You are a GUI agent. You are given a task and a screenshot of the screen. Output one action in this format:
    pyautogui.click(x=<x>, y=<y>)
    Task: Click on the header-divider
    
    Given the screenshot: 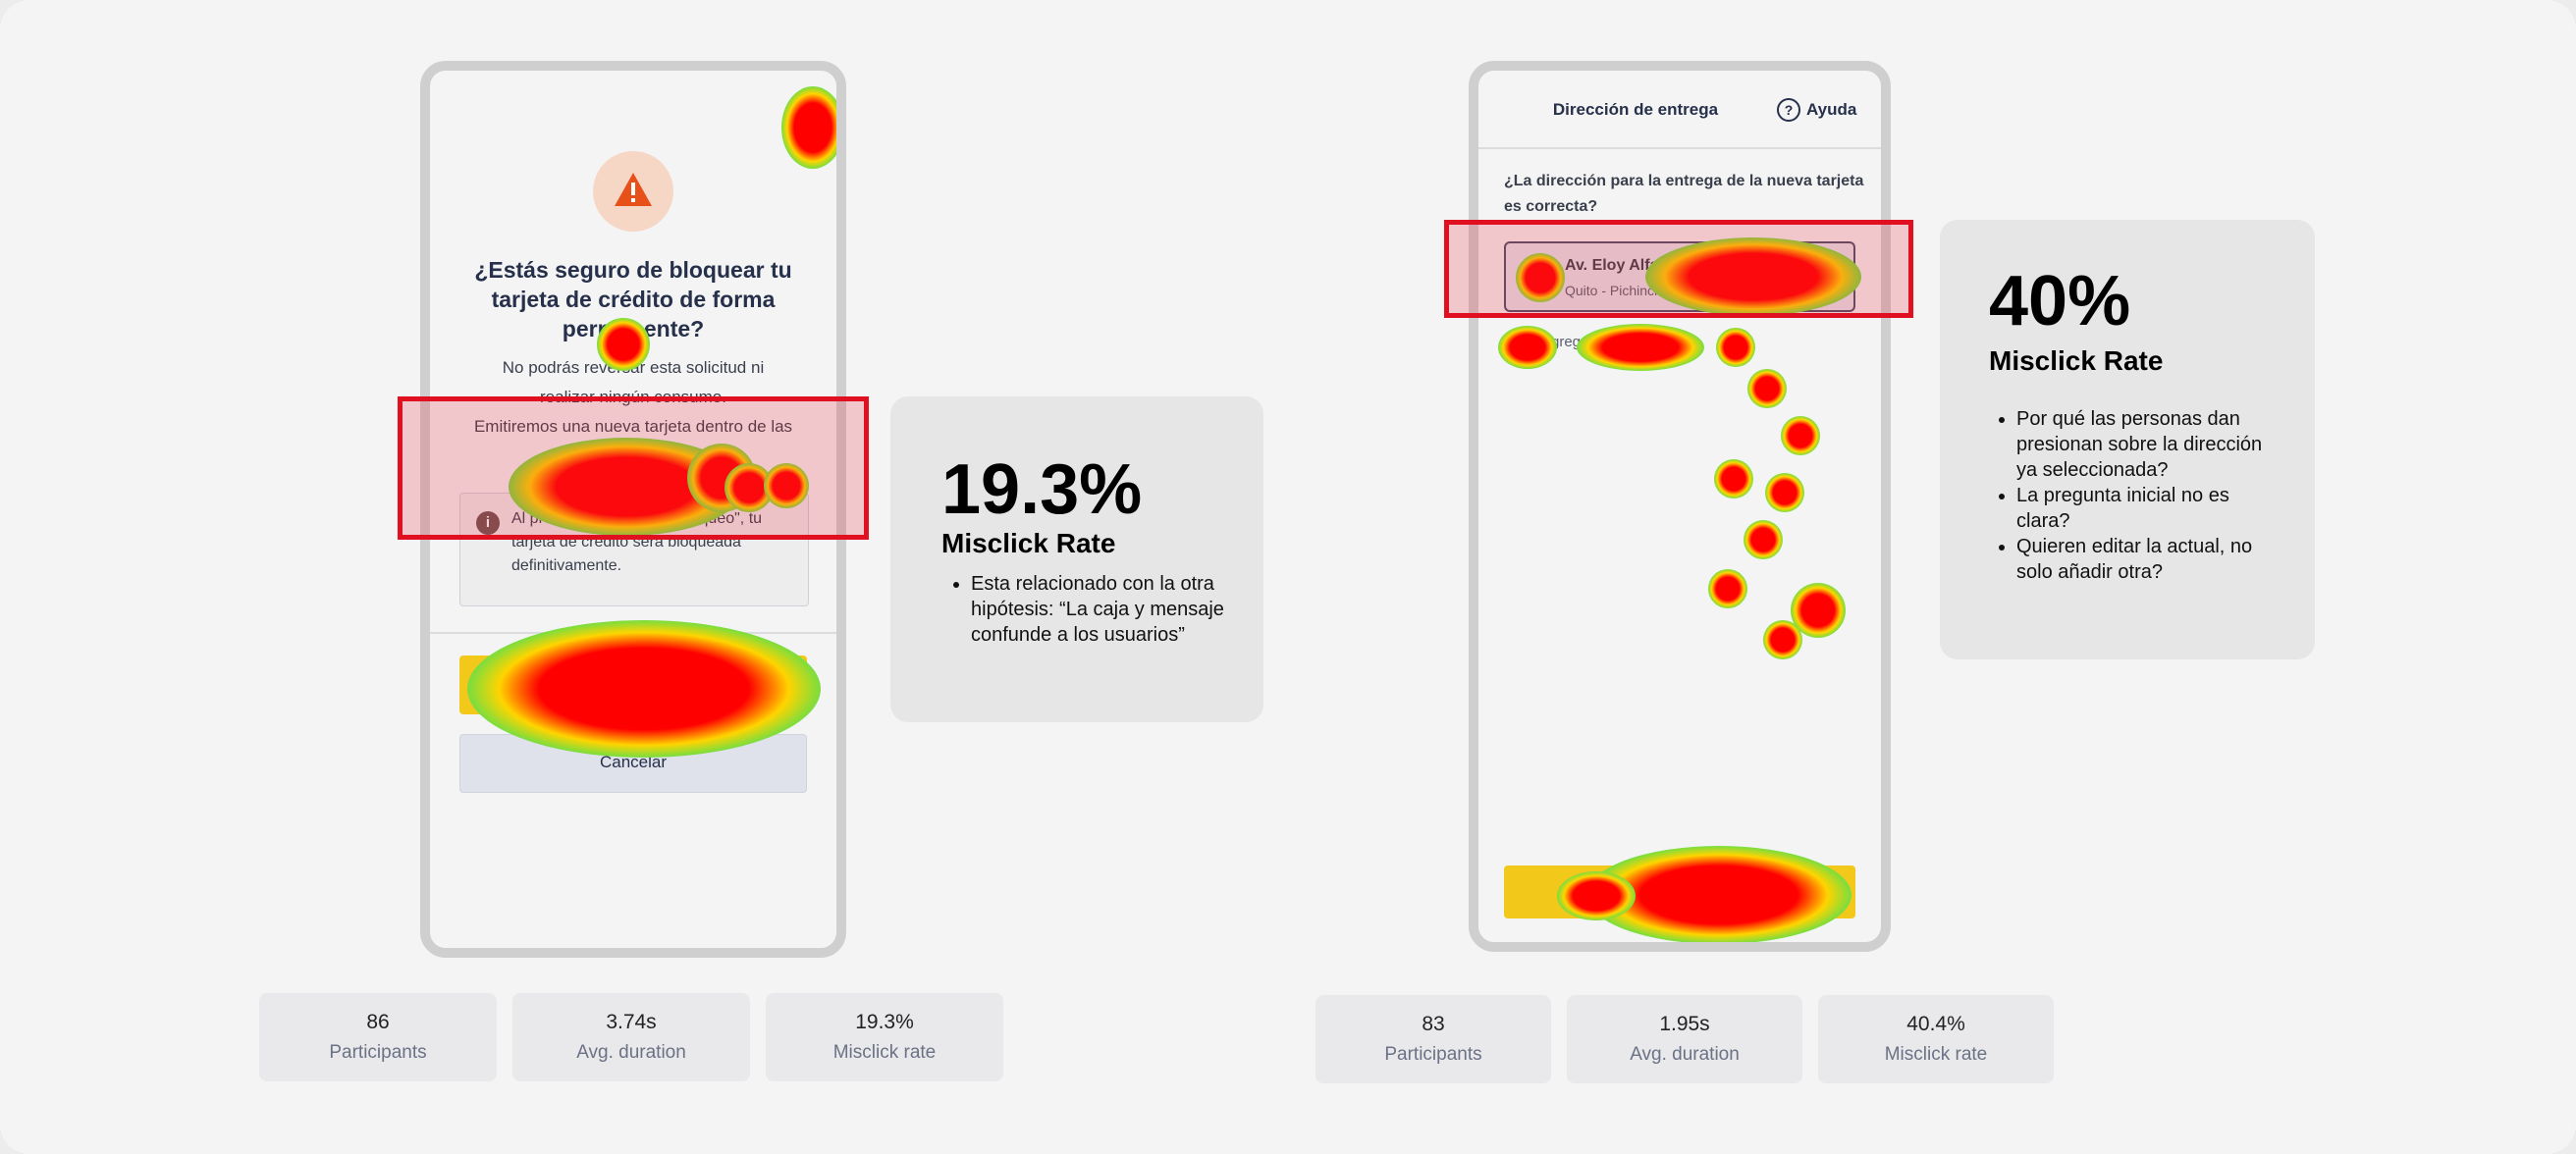 What is the action you would take?
    pyautogui.click(x=1679, y=148)
    